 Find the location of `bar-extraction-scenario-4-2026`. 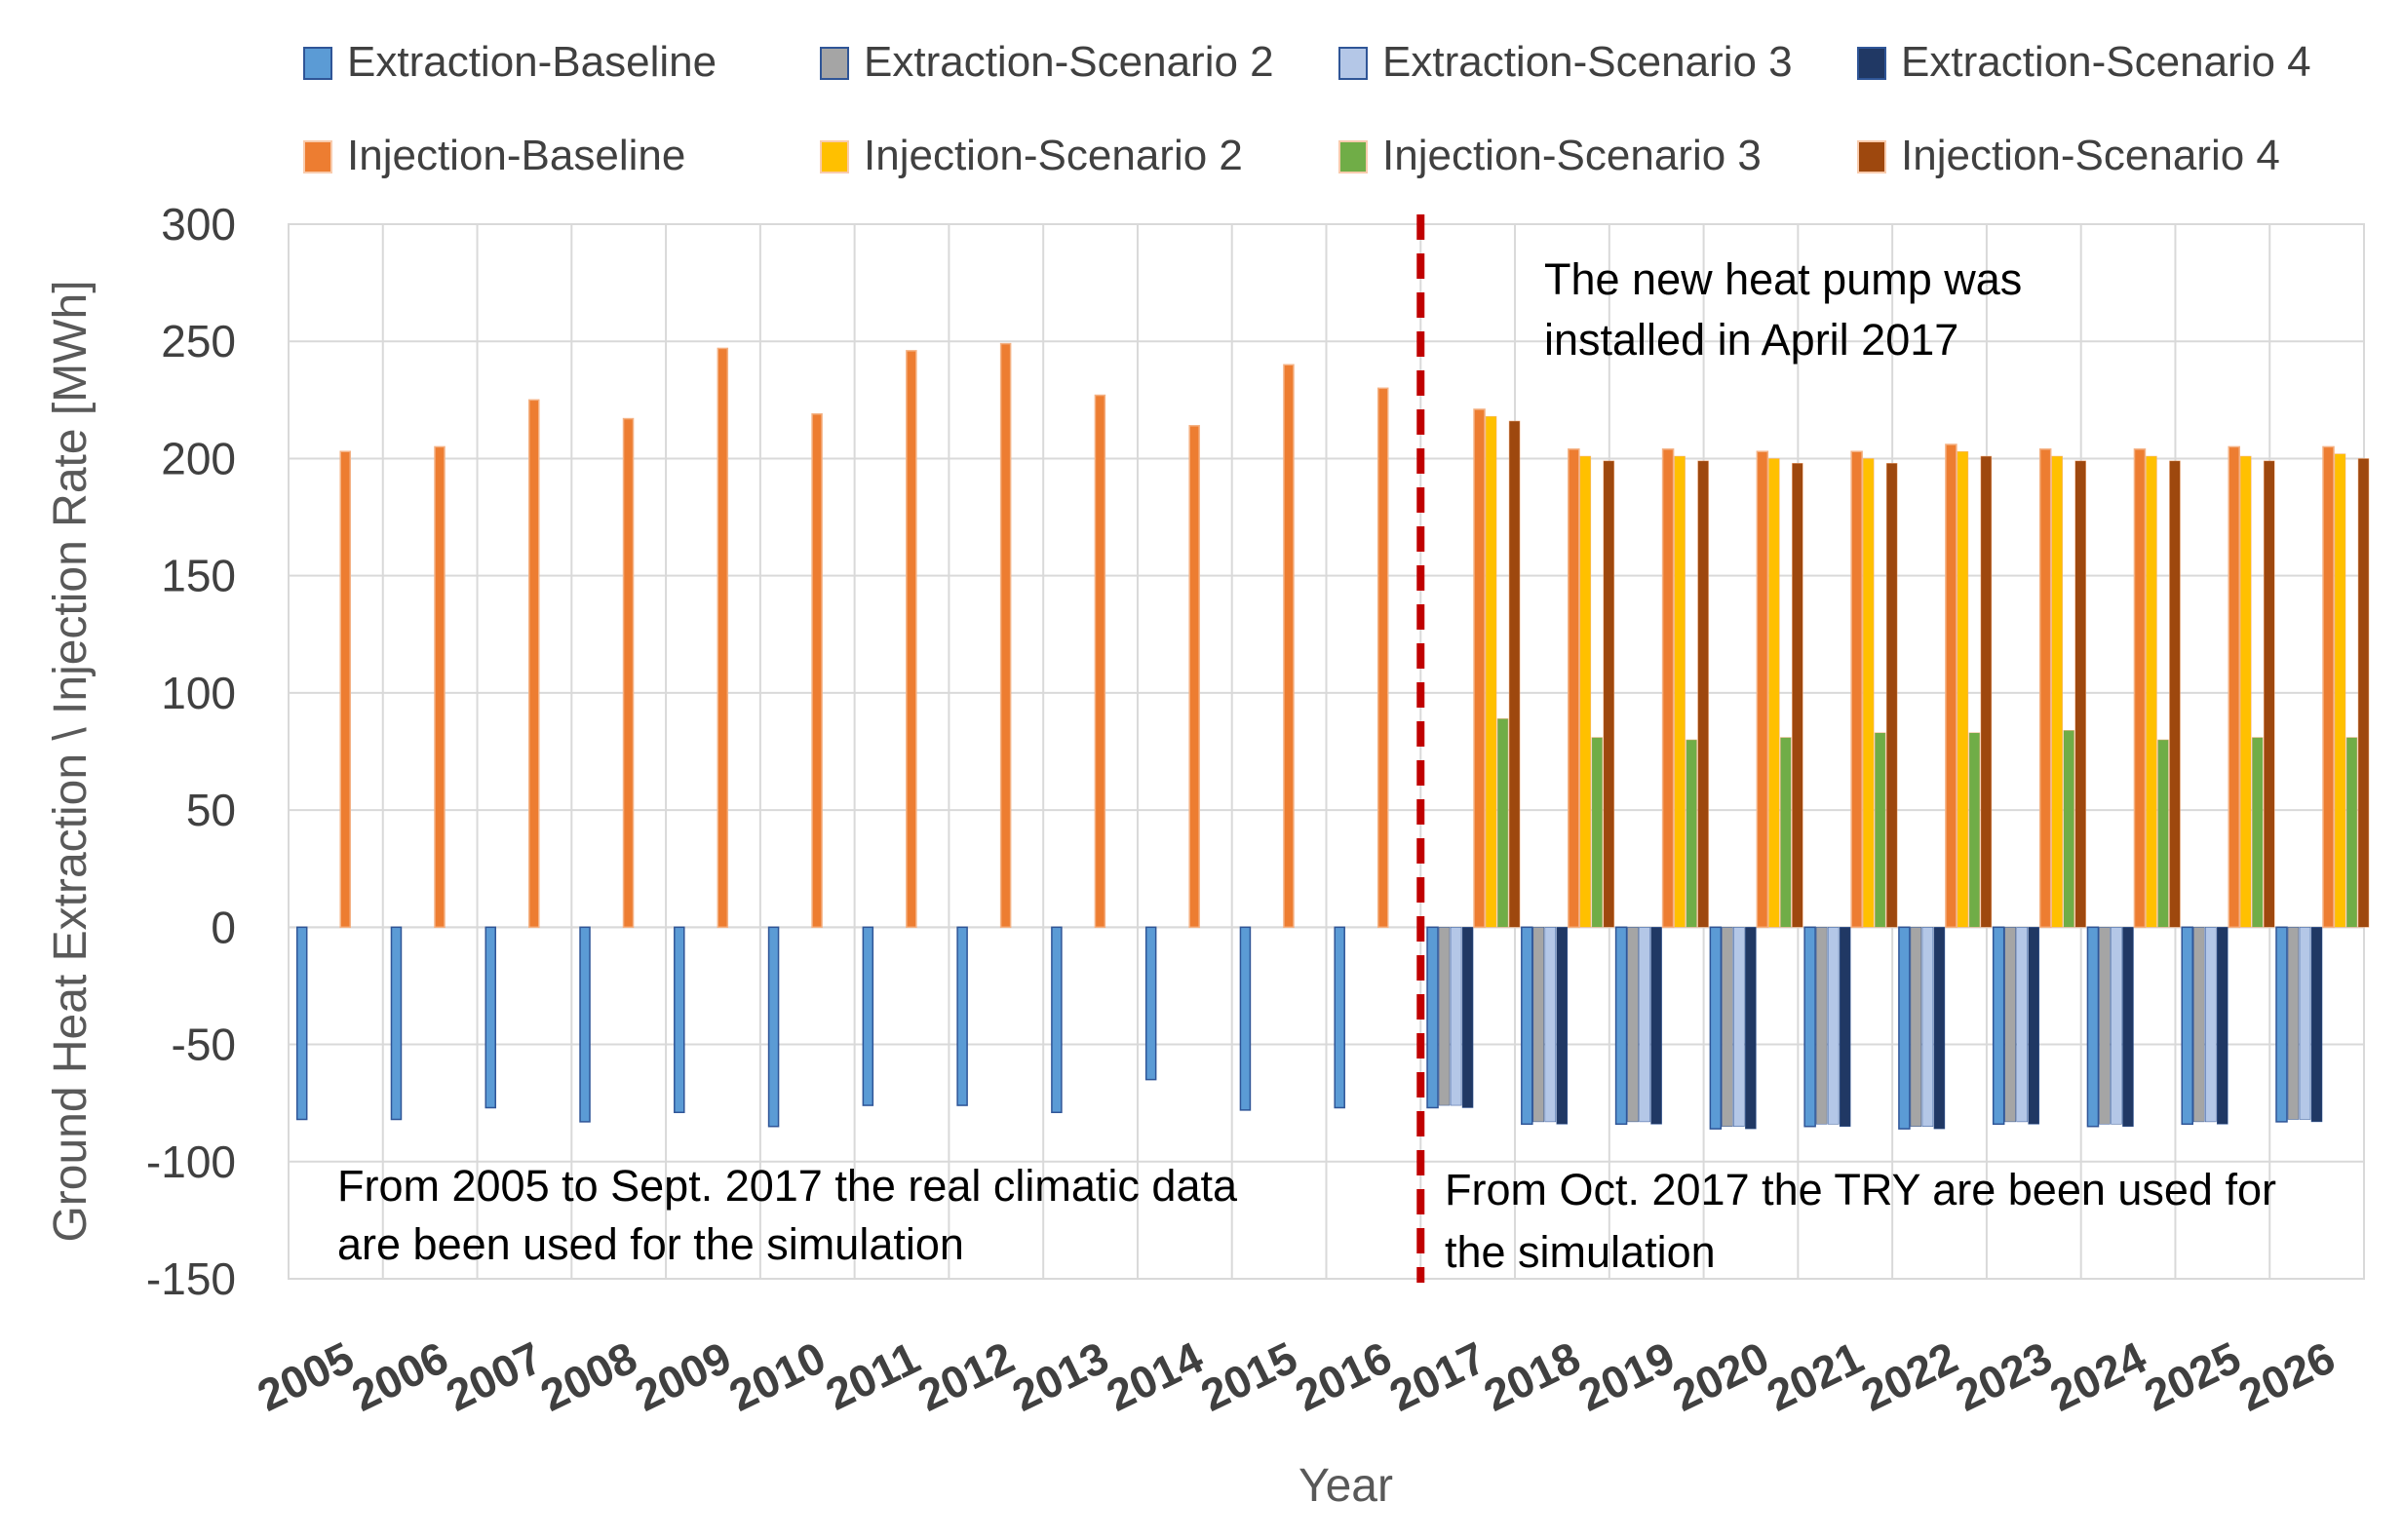

bar-extraction-scenario-4-2026 is located at coordinates (2316, 1025).